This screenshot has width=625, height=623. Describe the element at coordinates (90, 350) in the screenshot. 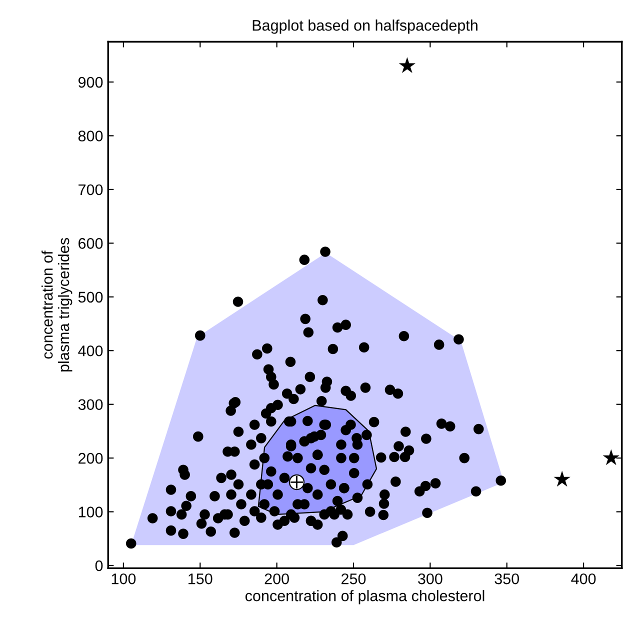

I see `y-tick-label: 400` at that location.